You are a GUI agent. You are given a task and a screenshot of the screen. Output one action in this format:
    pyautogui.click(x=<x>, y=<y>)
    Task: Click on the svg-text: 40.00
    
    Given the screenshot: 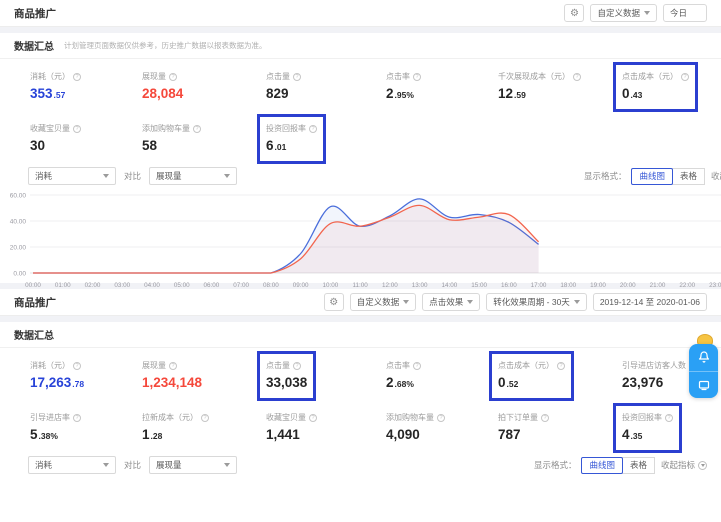 What is the action you would take?
    pyautogui.click(x=18, y=222)
    